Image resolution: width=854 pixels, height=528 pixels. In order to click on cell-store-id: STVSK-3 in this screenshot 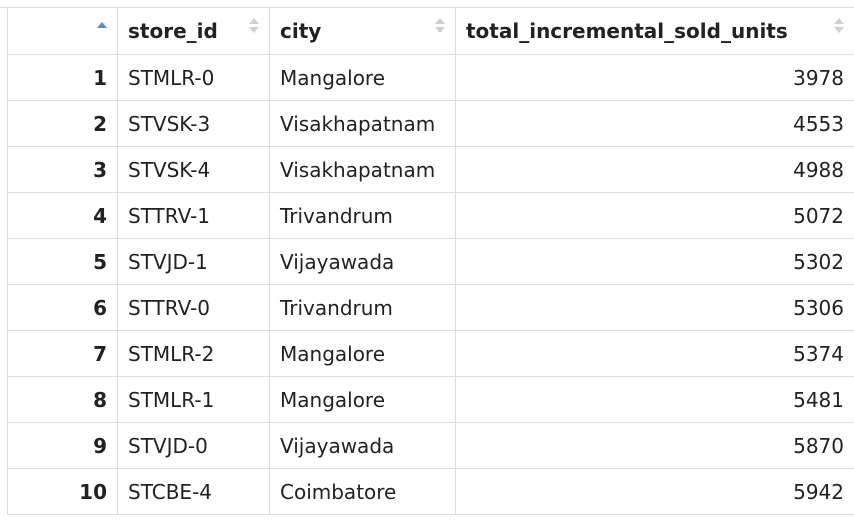, I will do `click(193, 123)`.